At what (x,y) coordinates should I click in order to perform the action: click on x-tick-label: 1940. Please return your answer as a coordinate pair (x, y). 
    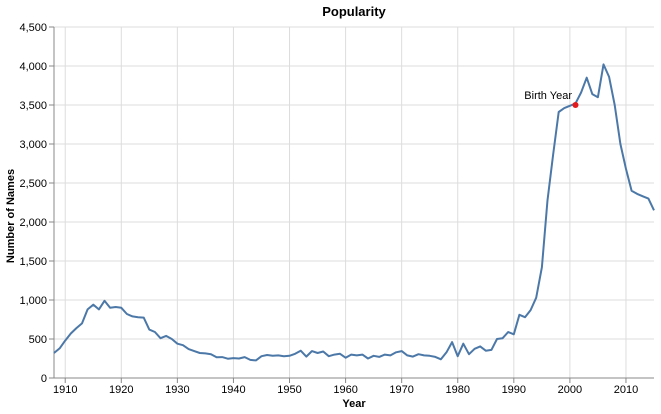
    Looking at the image, I should click on (233, 390).